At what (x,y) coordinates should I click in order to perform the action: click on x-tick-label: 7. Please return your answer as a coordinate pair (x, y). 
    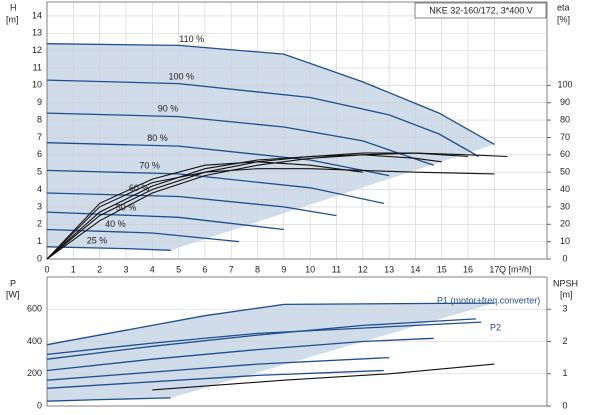
    Looking at the image, I should click on (231, 269).